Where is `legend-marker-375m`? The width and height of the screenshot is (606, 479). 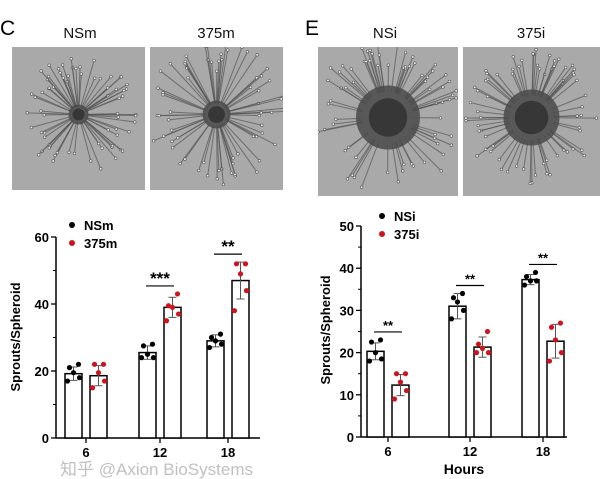 legend-marker-375m is located at coordinates (72, 243).